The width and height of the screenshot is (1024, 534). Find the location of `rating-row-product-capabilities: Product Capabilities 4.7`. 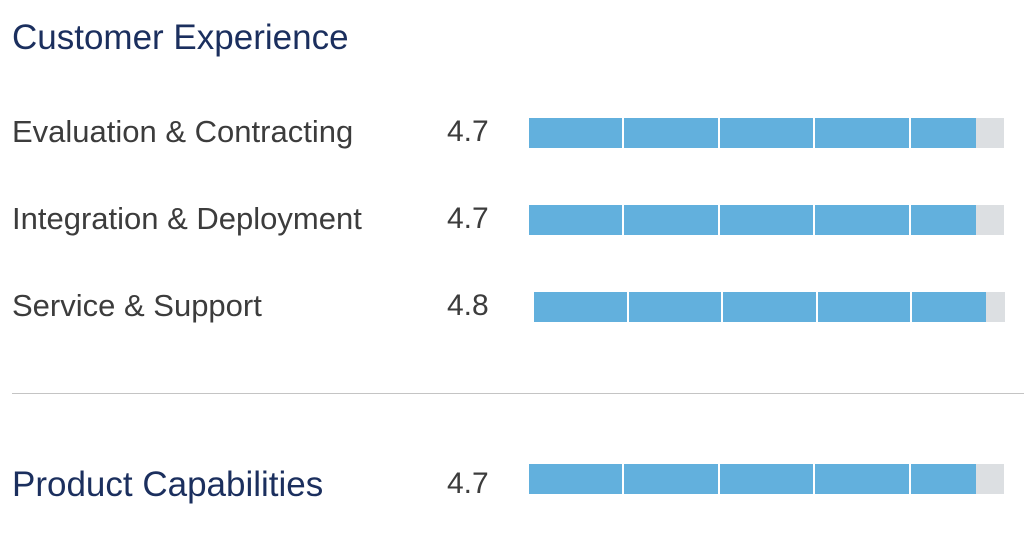

rating-row-product-capabilities: Product Capabilities 4.7 is located at coordinates (512, 484).